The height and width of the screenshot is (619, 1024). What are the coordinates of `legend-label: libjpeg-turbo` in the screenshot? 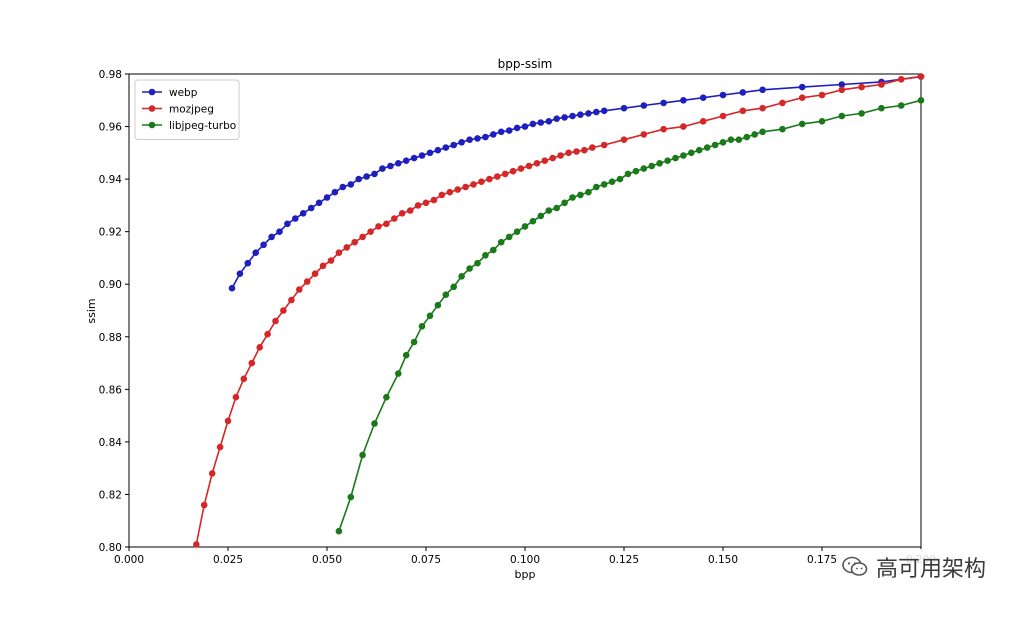 It's located at (202, 126).